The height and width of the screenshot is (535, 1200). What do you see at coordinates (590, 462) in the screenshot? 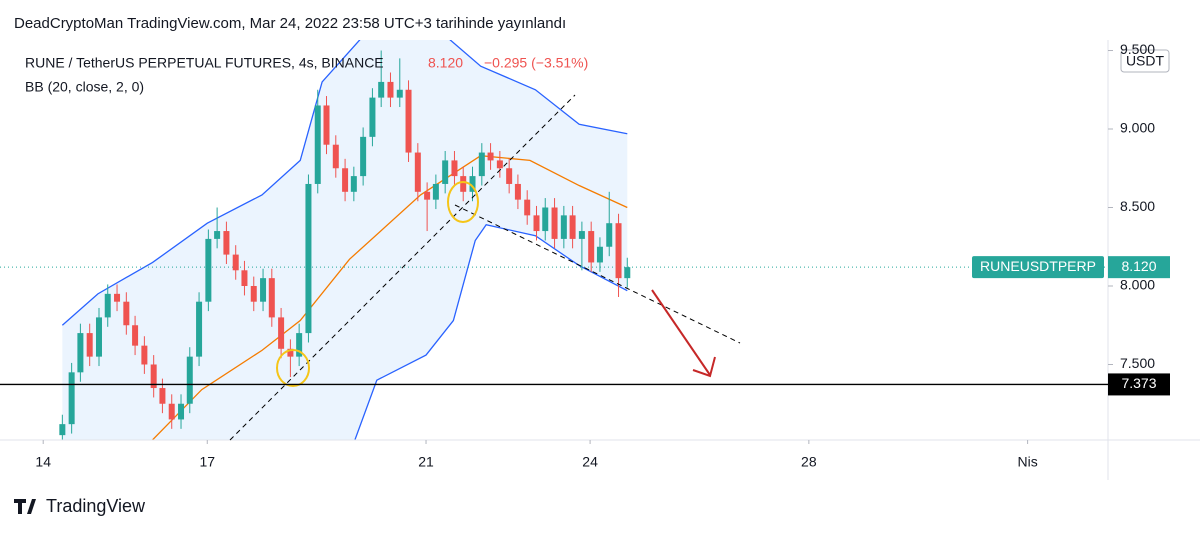
I see `x-tick-label: 24` at bounding box center [590, 462].